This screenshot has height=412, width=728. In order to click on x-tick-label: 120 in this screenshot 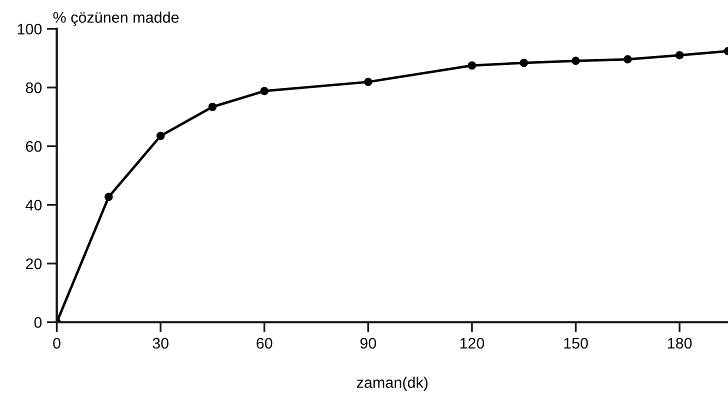, I will do `click(472, 343)`.